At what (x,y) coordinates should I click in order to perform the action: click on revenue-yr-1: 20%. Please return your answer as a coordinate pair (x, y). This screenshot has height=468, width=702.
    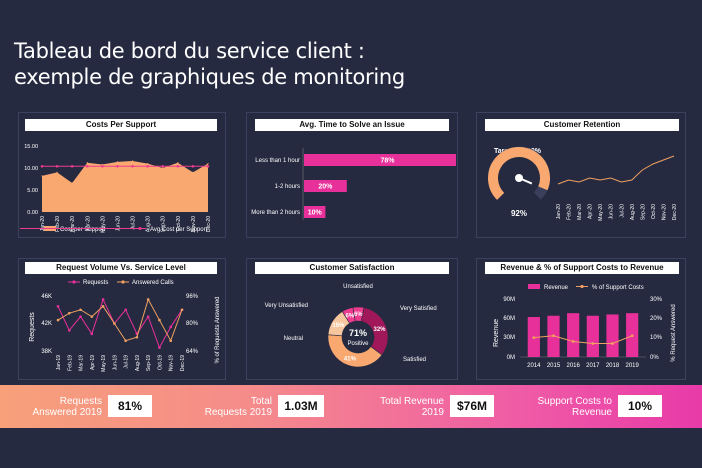
    Looking at the image, I should click on (656, 319).